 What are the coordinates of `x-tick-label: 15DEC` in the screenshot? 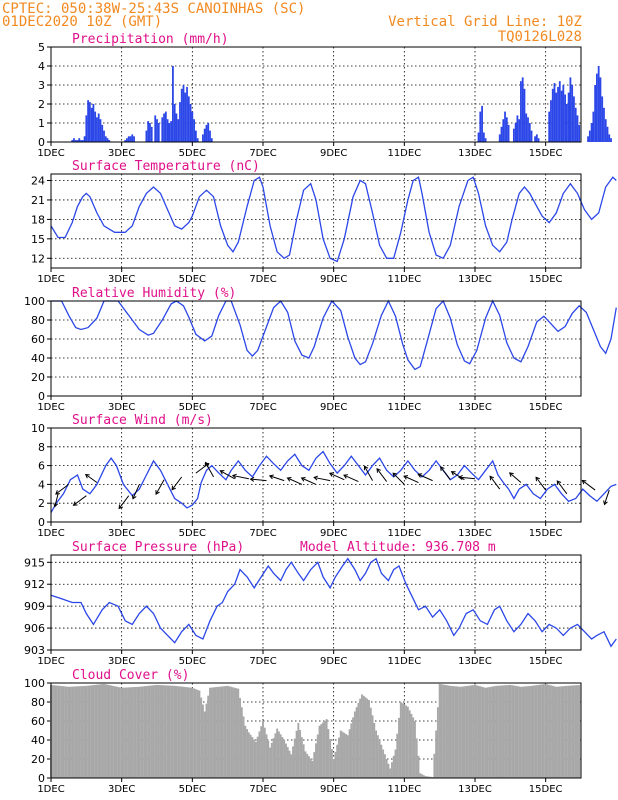 It's located at (546, 533).